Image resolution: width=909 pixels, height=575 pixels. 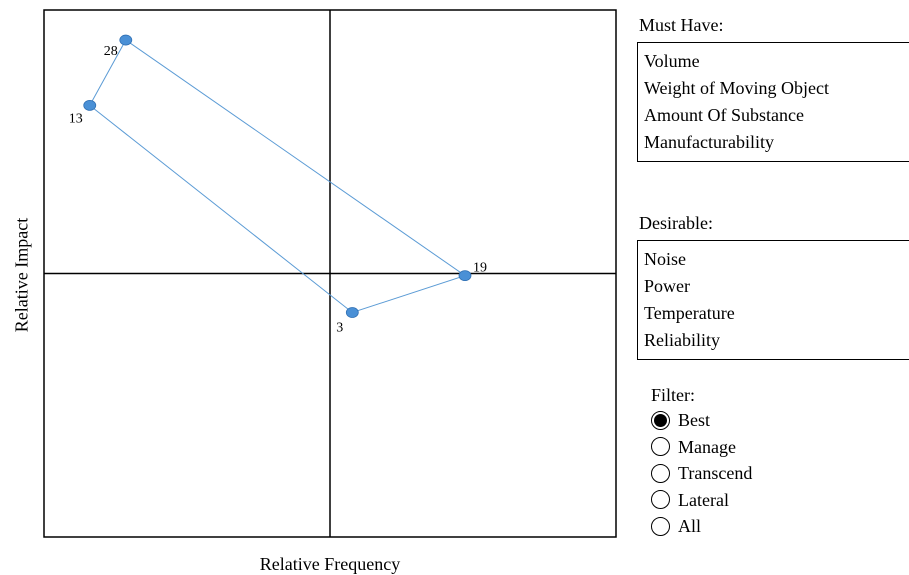 I want to click on radio-selected-dot, so click(x=660, y=420).